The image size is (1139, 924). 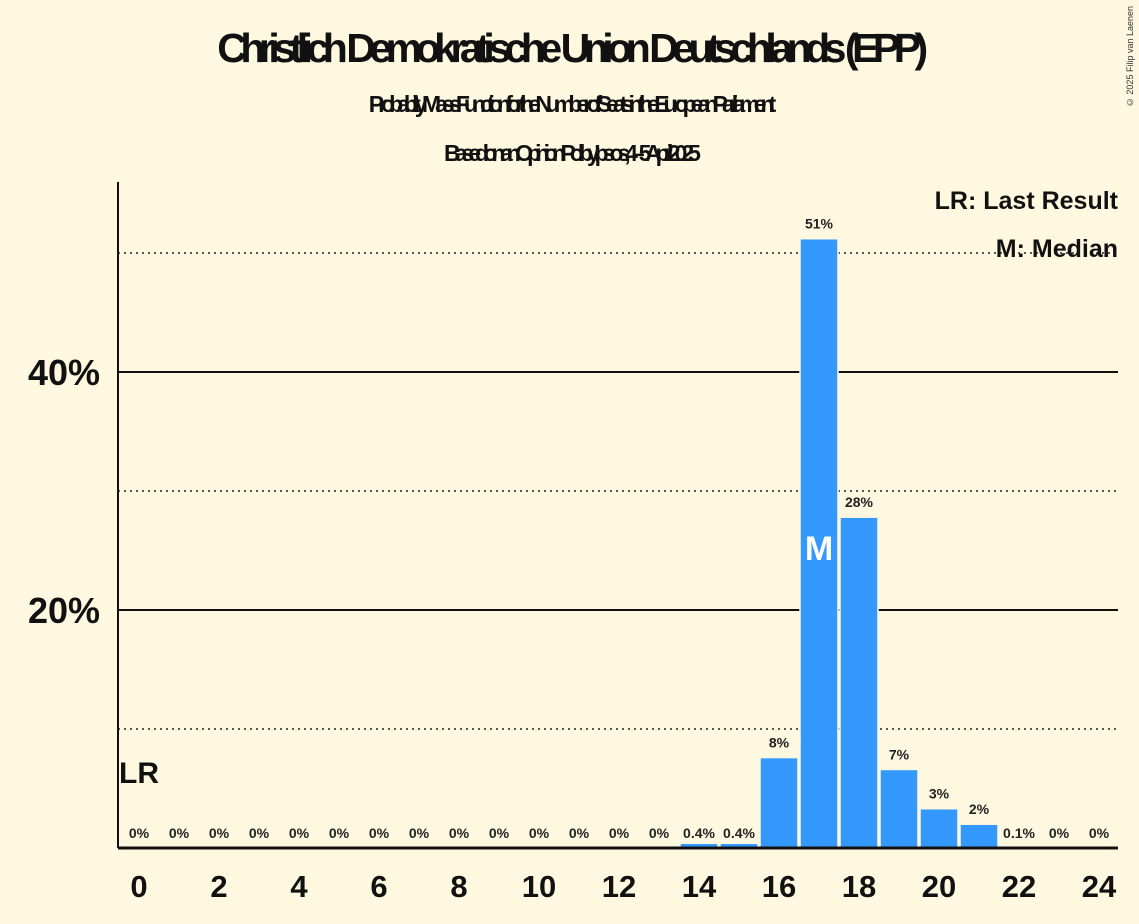 What do you see at coordinates (939, 794) in the screenshot?
I see `data-label: 3%` at bounding box center [939, 794].